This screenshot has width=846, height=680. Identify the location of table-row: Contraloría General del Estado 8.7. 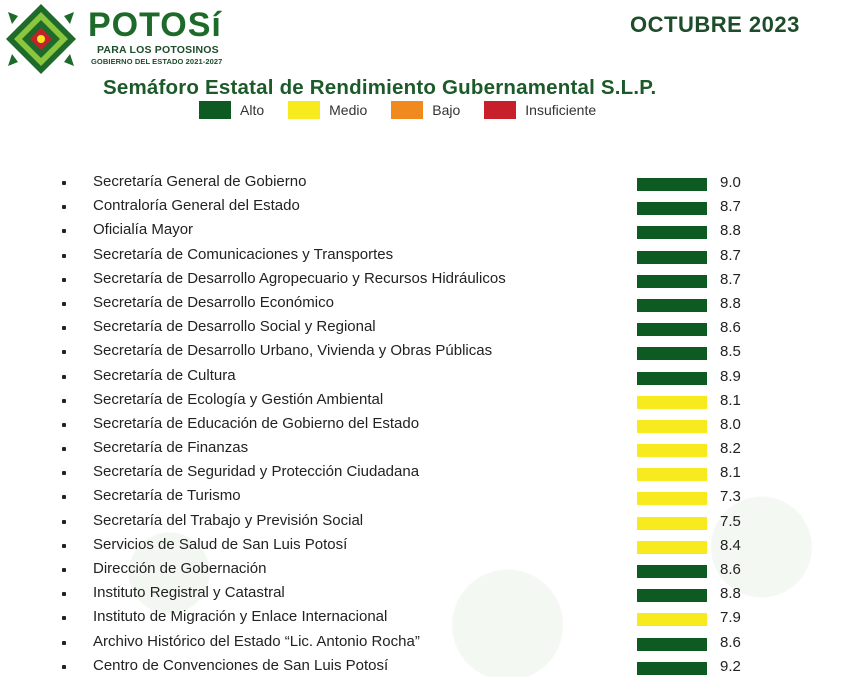
(423, 208).